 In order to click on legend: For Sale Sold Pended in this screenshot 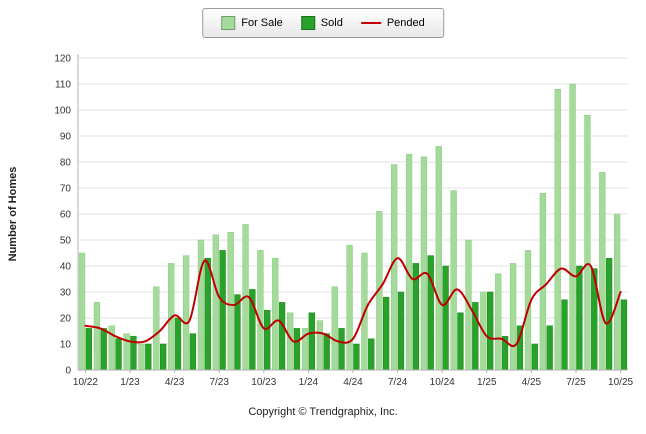, I will do `click(323, 23)`.